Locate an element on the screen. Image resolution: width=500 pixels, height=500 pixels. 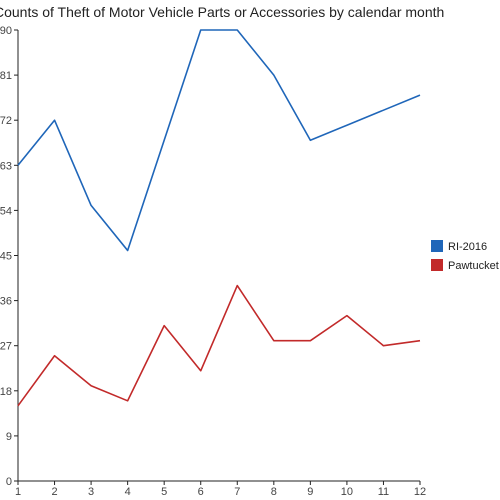
x-tick-label: 1 is located at coordinates (18, 492).